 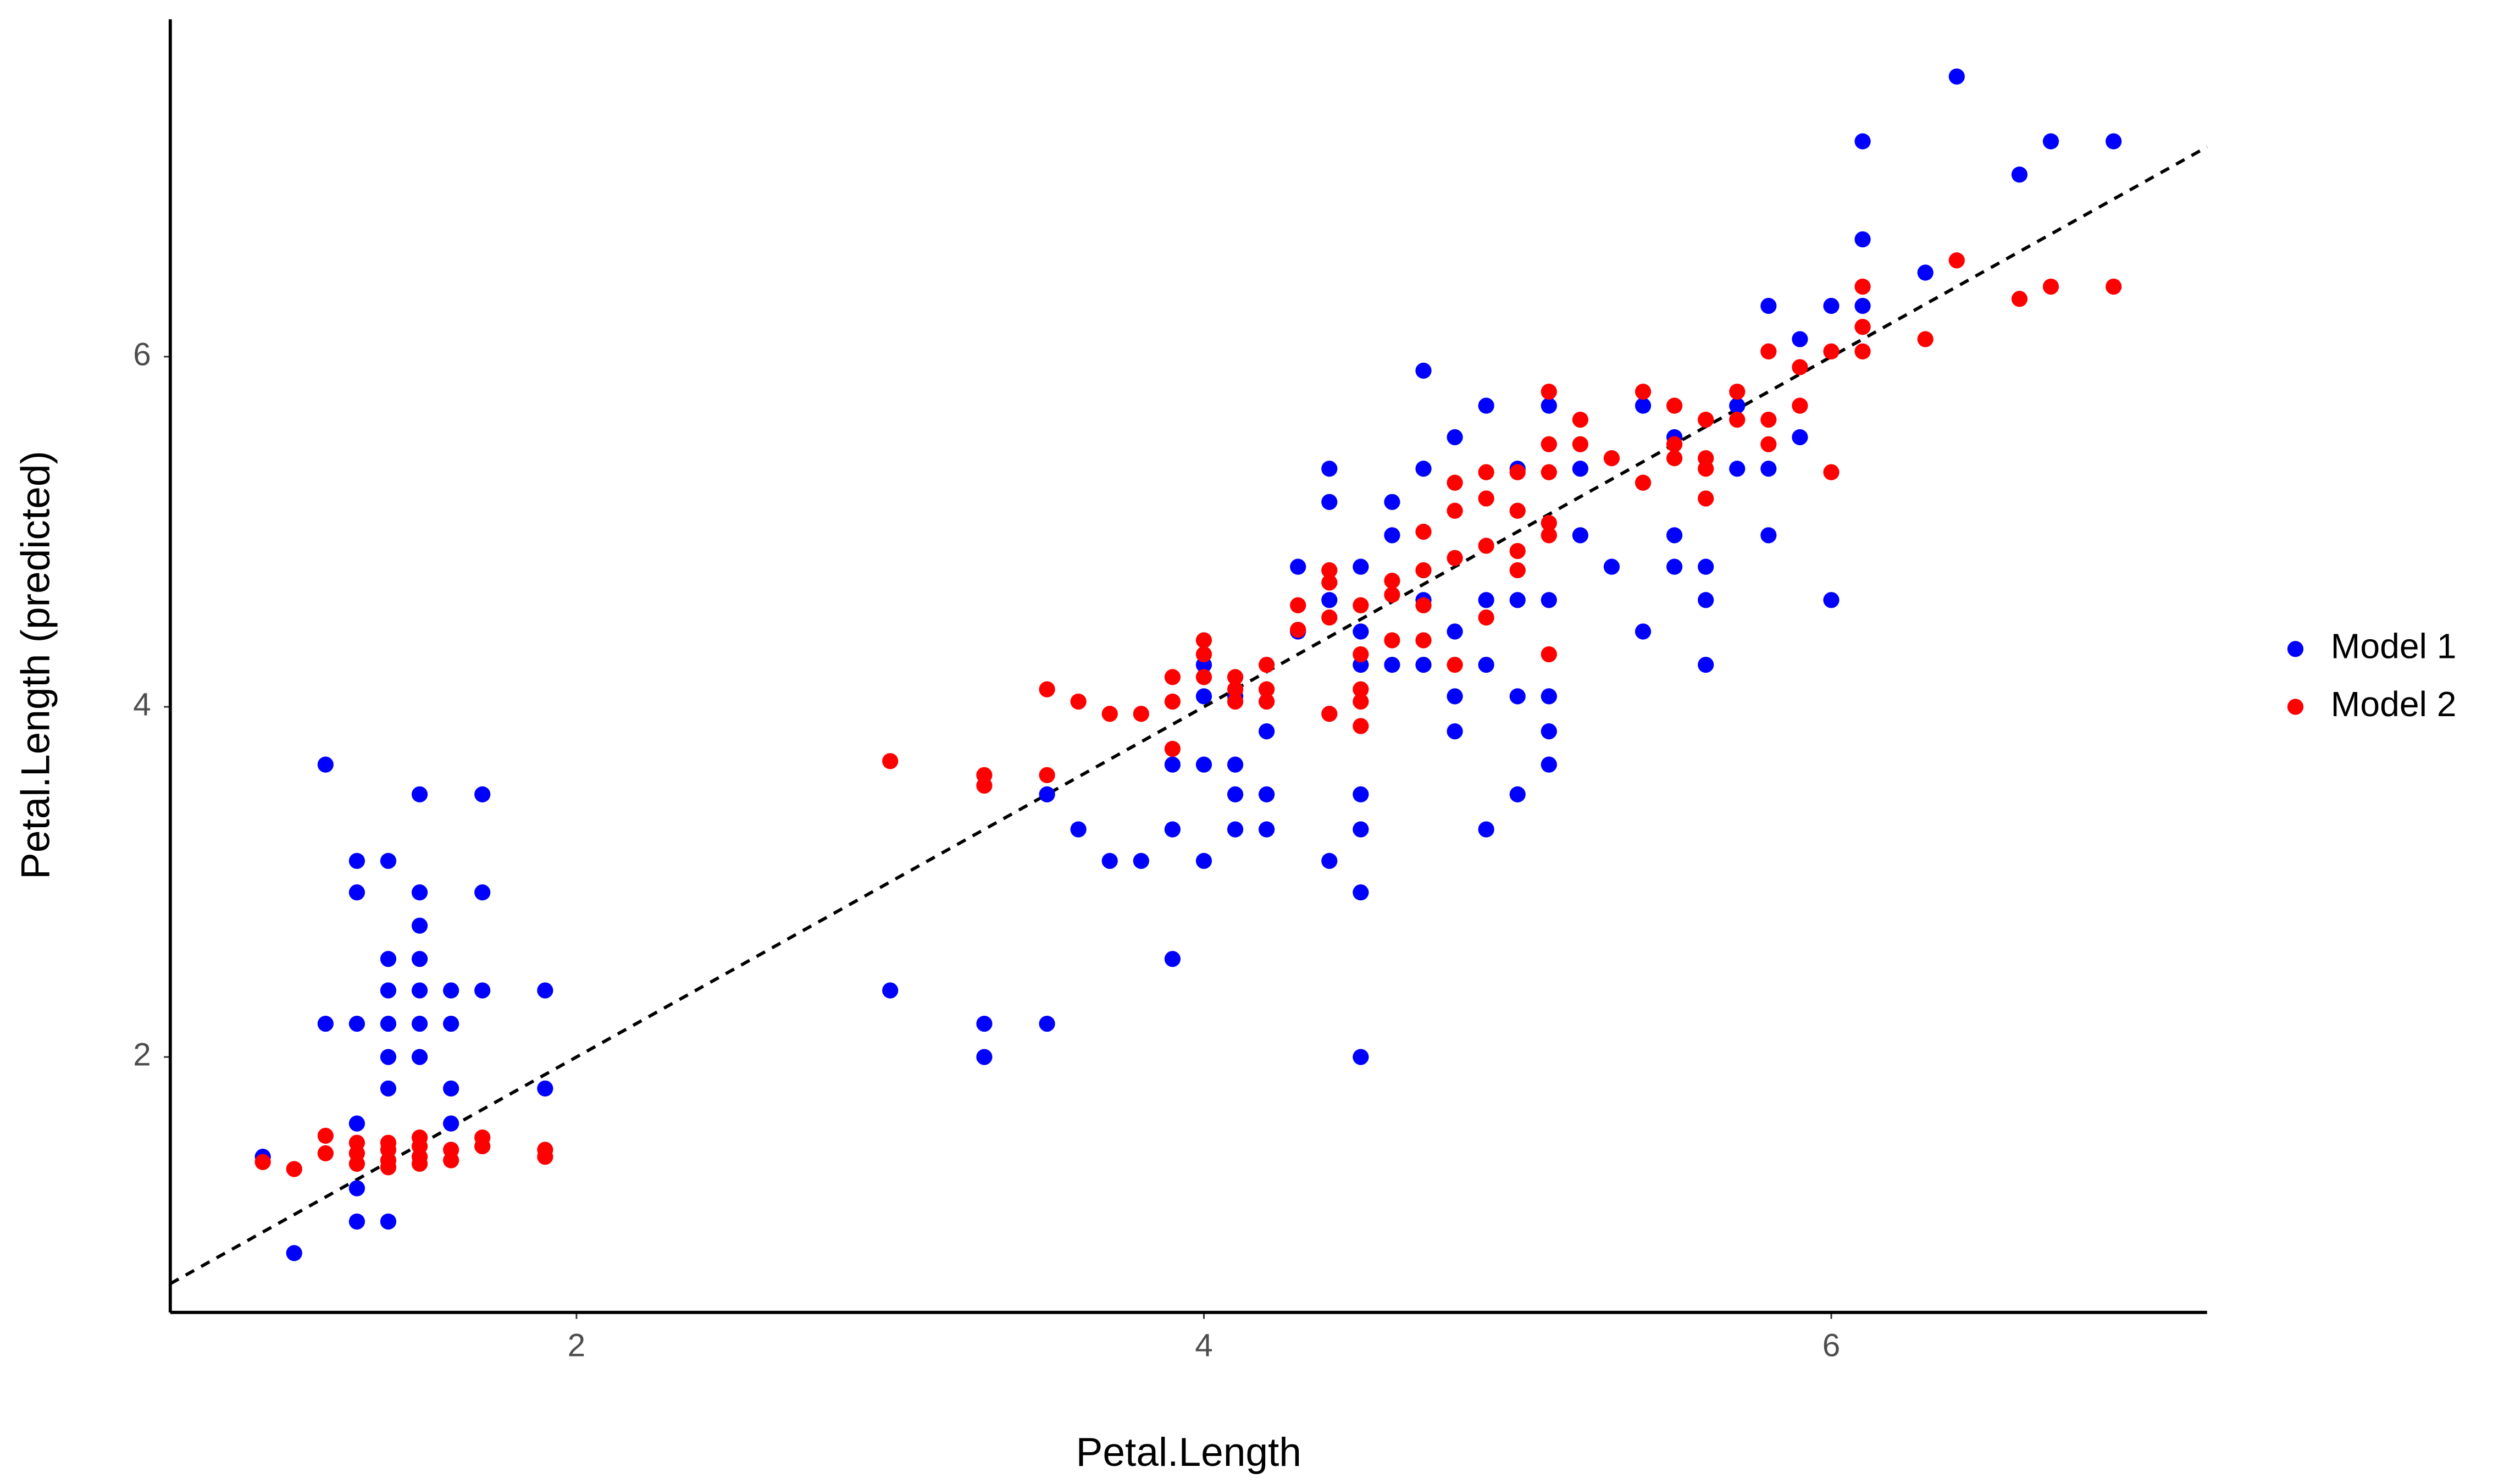 What do you see at coordinates (577, 1346) in the screenshot?
I see `x-tick-label: 2` at bounding box center [577, 1346].